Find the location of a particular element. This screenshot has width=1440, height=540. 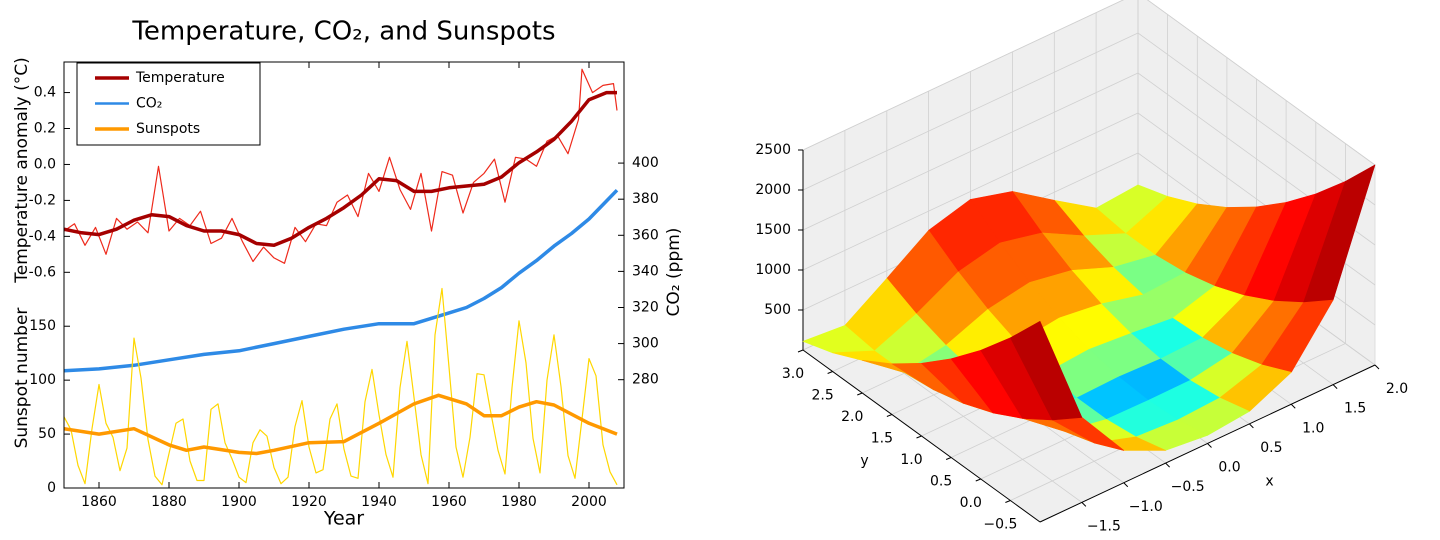

x-tick-label: −1.5 is located at coordinates (1104, 526).